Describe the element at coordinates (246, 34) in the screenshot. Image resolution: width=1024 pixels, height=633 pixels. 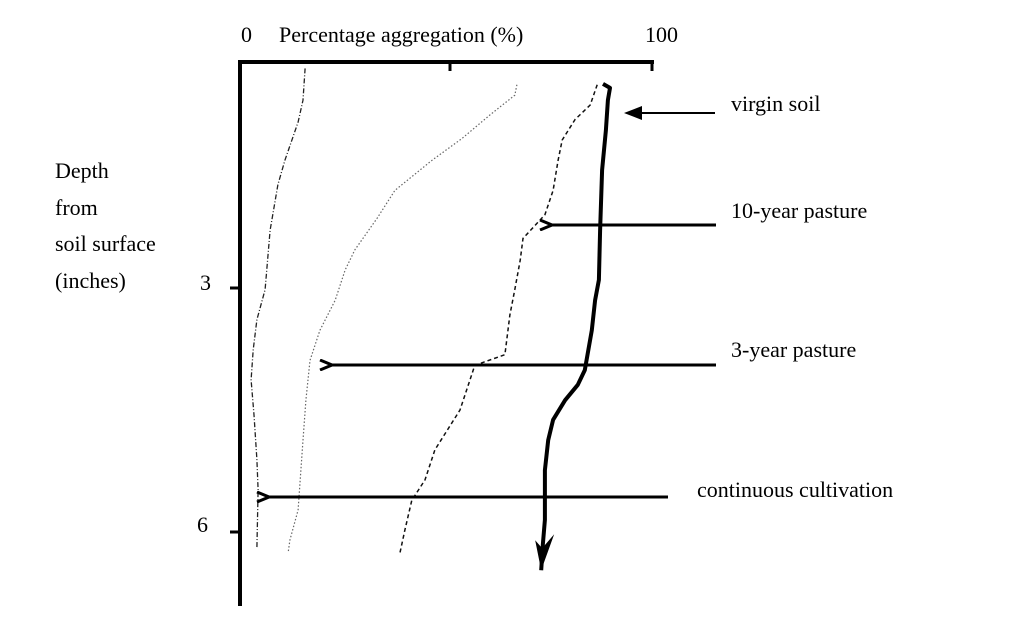
I see `x-tick-label-0: 0` at that location.